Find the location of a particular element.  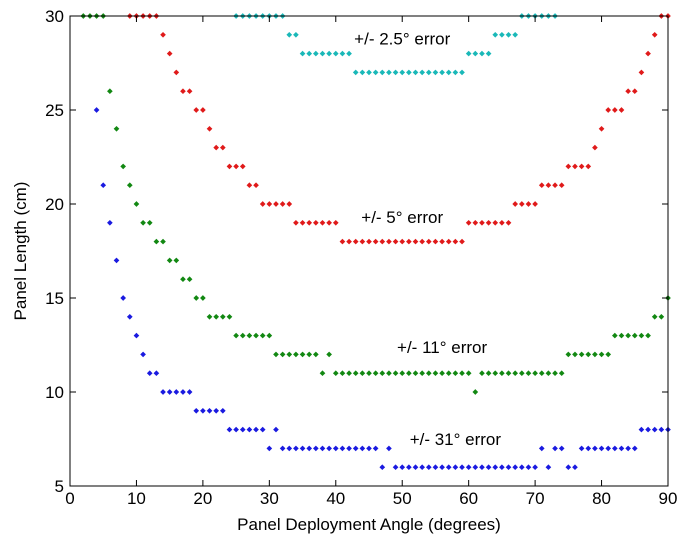

x-tick-label: 40 is located at coordinates (335, 498).